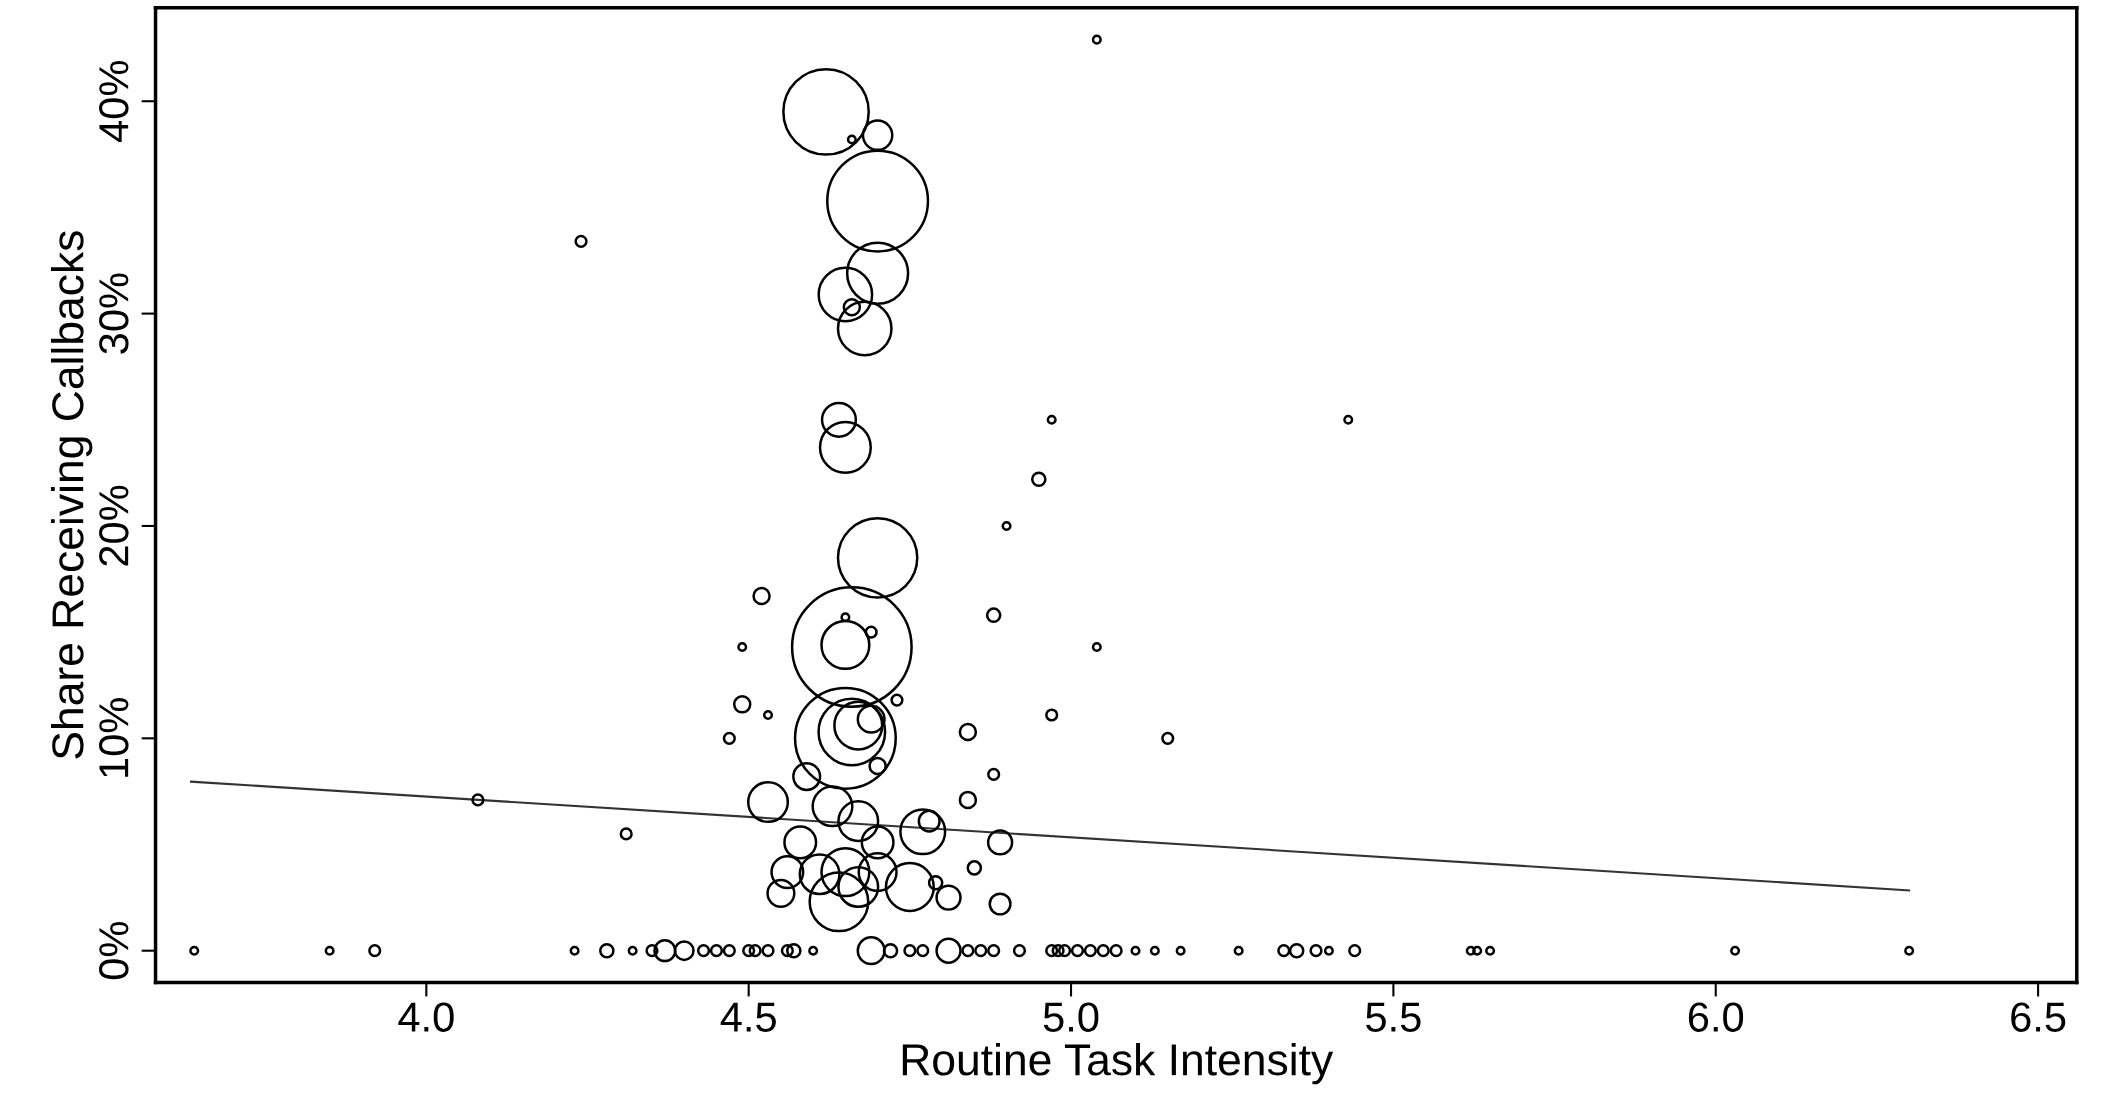 The image size is (2102, 1114). What do you see at coordinates (1118, 1063) in the screenshot?
I see `x-axis-title: Routine Task Intensity` at bounding box center [1118, 1063].